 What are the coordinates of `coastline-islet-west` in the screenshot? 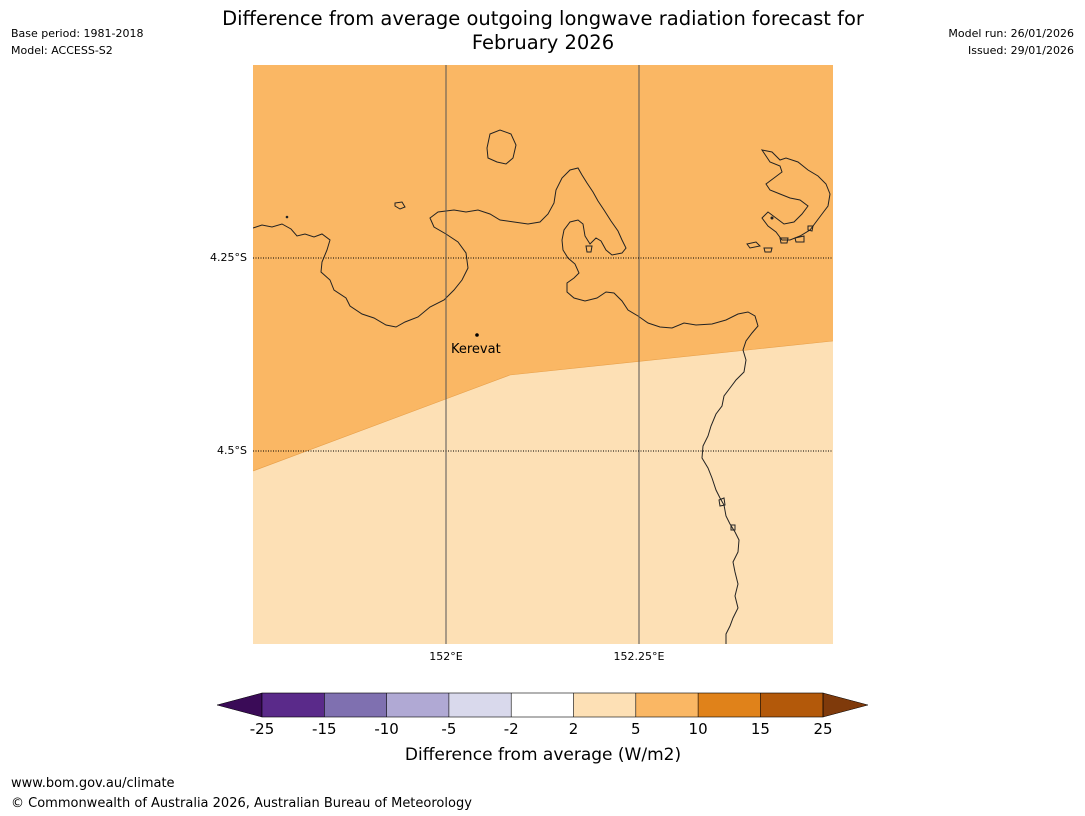 It's located at (400, 205).